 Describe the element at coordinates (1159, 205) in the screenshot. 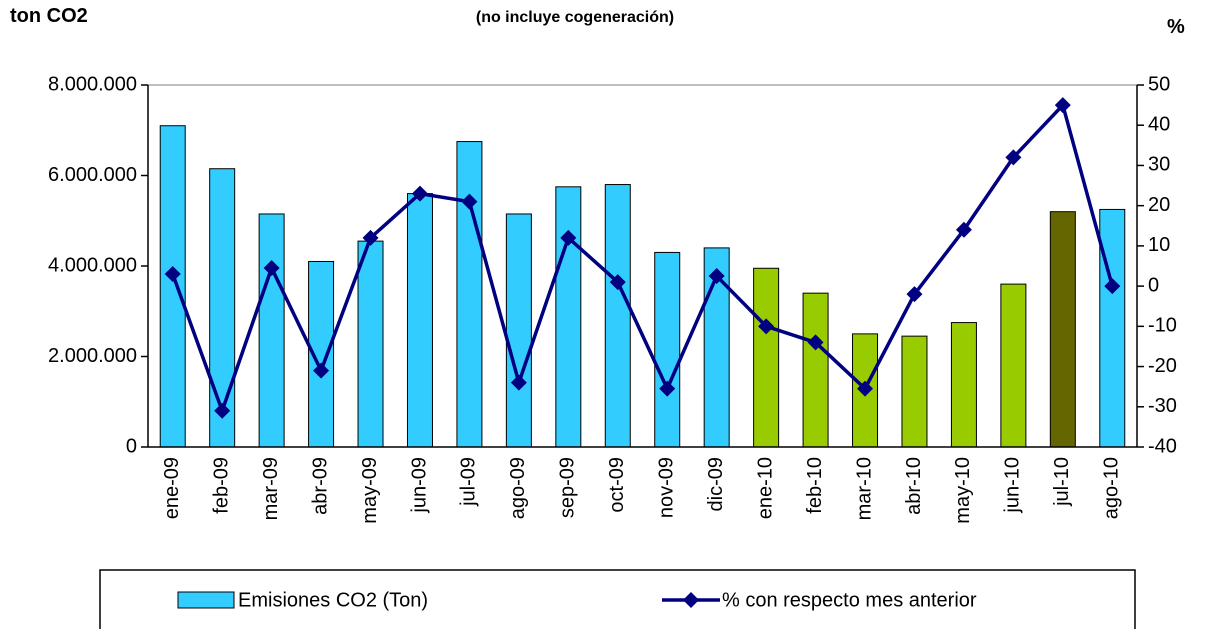

I see `y2-tick-label: 20` at that location.